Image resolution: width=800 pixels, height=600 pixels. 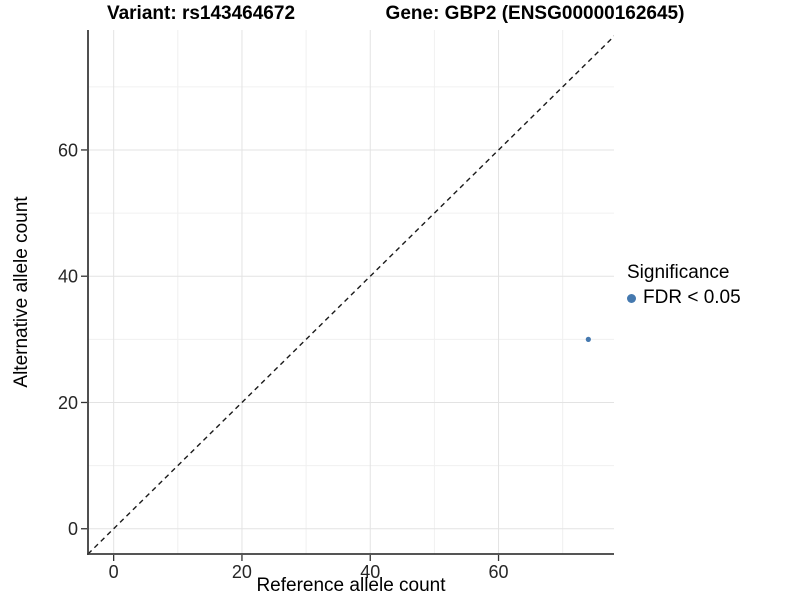 What do you see at coordinates (535, 13) in the screenshot?
I see `plot-title-gene: Gene: GBP2 (ENSG00000162645)` at bounding box center [535, 13].